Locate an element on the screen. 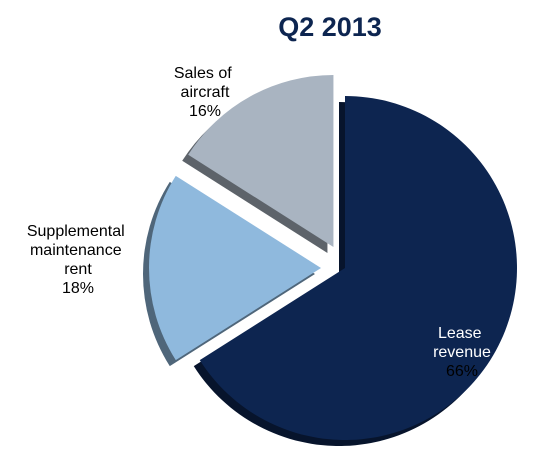 The image size is (534, 455). label-line: revenue is located at coordinates (462, 352).